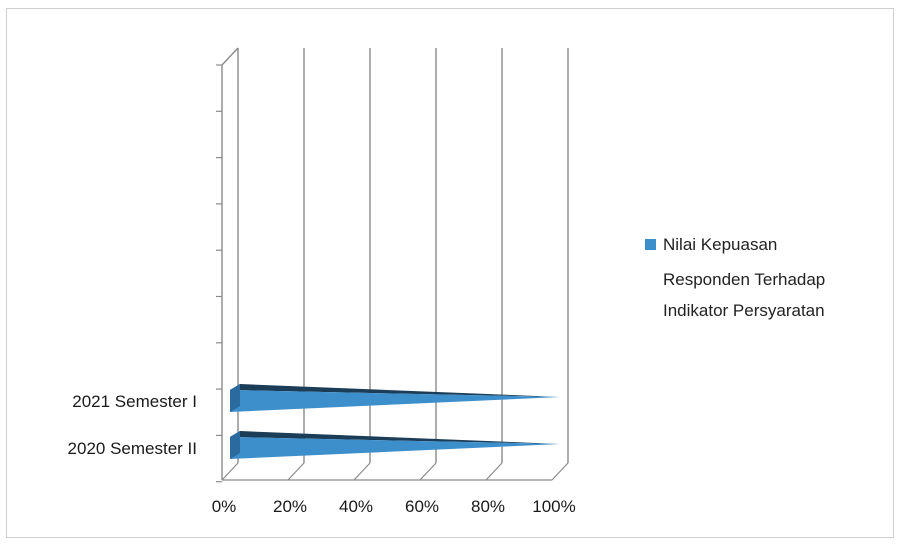 Image resolution: width=898 pixels, height=544 pixels. What do you see at coordinates (230, 56) in the screenshot?
I see `axis-depth-line` at bounding box center [230, 56].